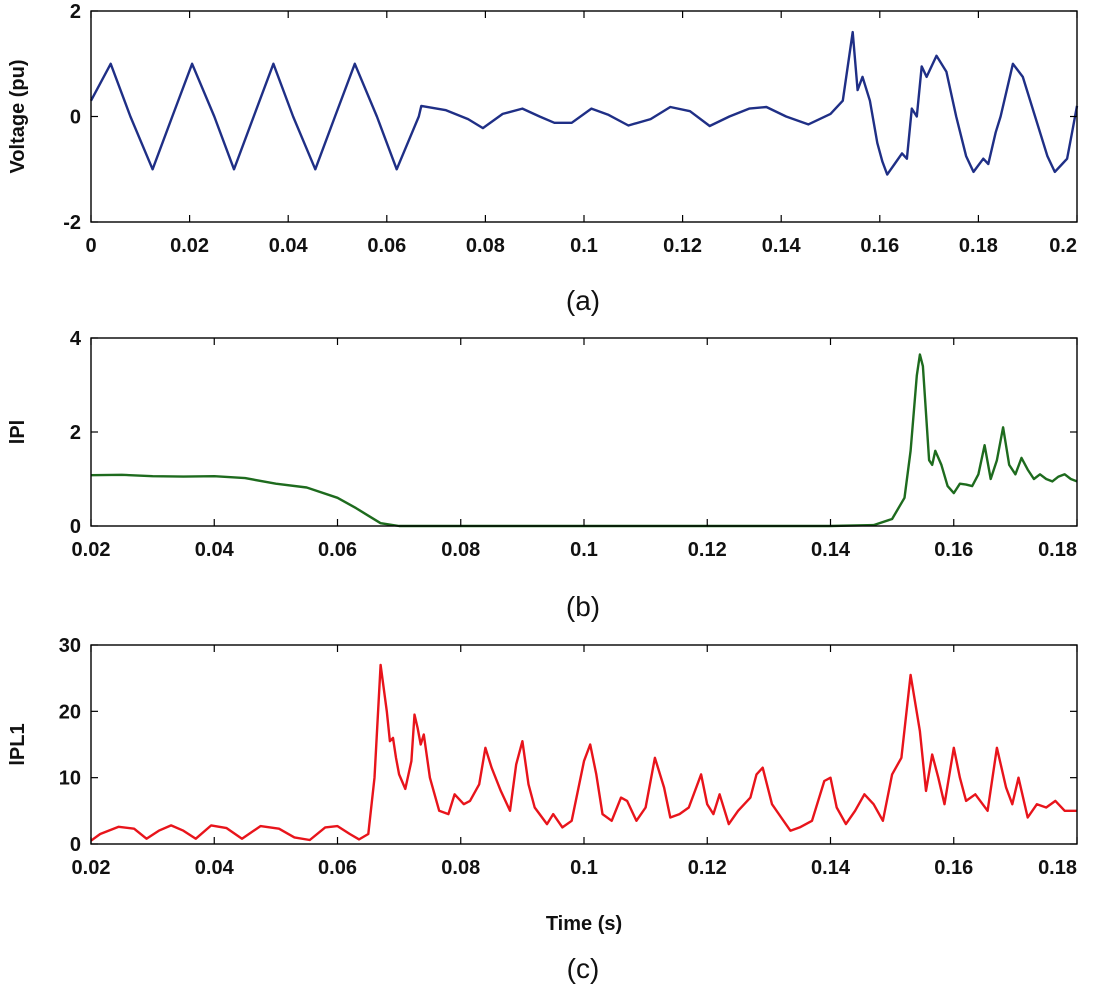 The height and width of the screenshot is (992, 1105). Describe the element at coordinates (18, 744) in the screenshot. I see `y-axis-label: lPL1` at that location.